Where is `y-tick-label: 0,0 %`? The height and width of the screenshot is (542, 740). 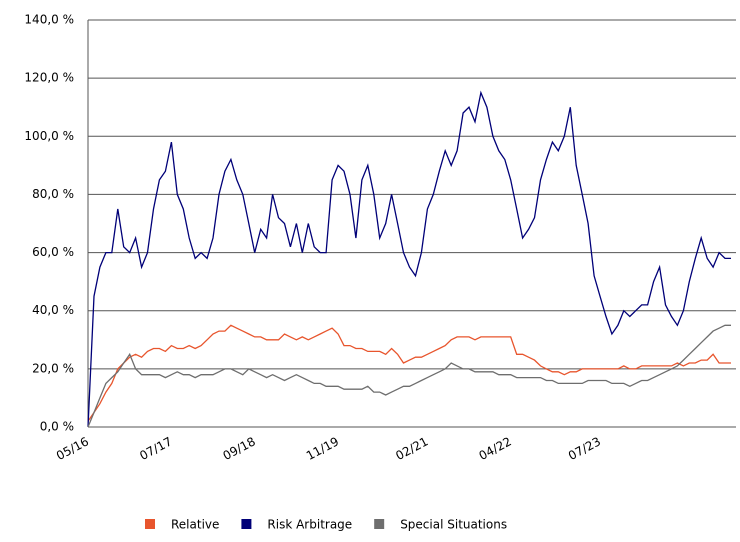 y-tick-label: 0,0 % is located at coordinates (57, 427).